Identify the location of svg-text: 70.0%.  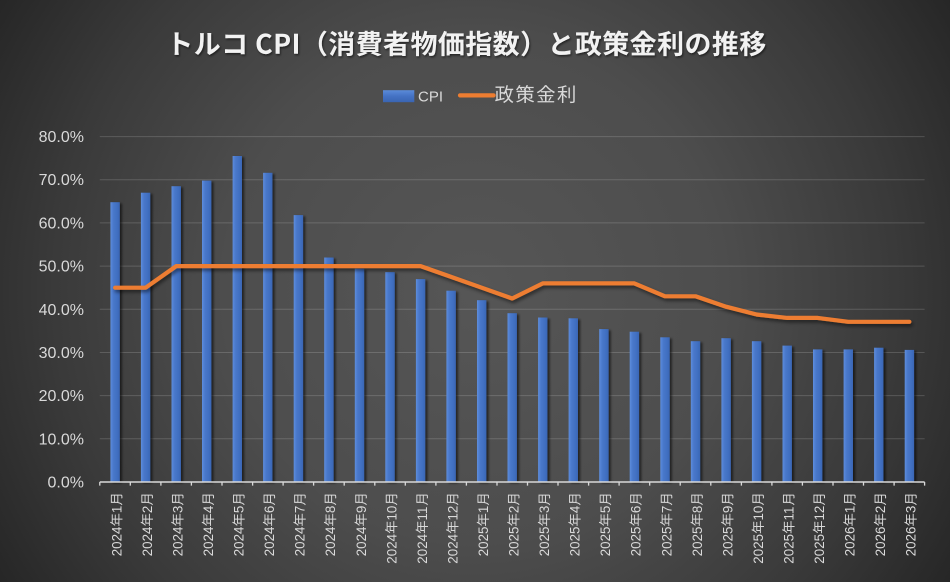
(61, 180).